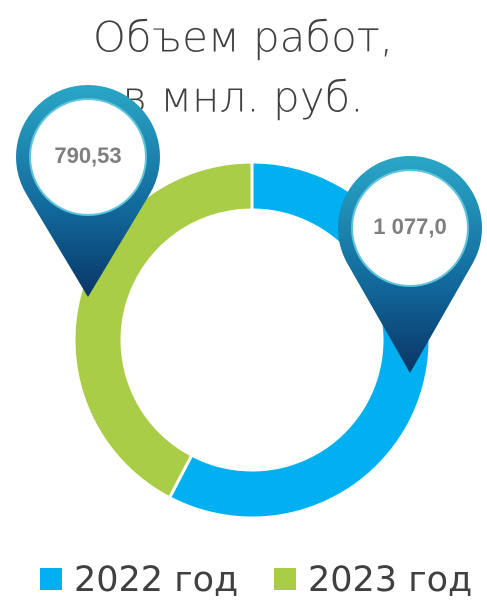  I want to click on data-label: 1 077,0, so click(409, 226).